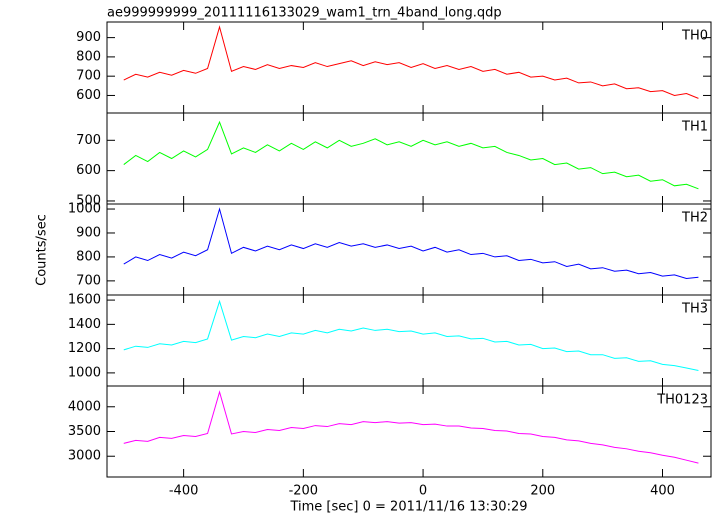  What do you see at coordinates (84, 348) in the screenshot?
I see `y-tick-label: 1200` at bounding box center [84, 348].